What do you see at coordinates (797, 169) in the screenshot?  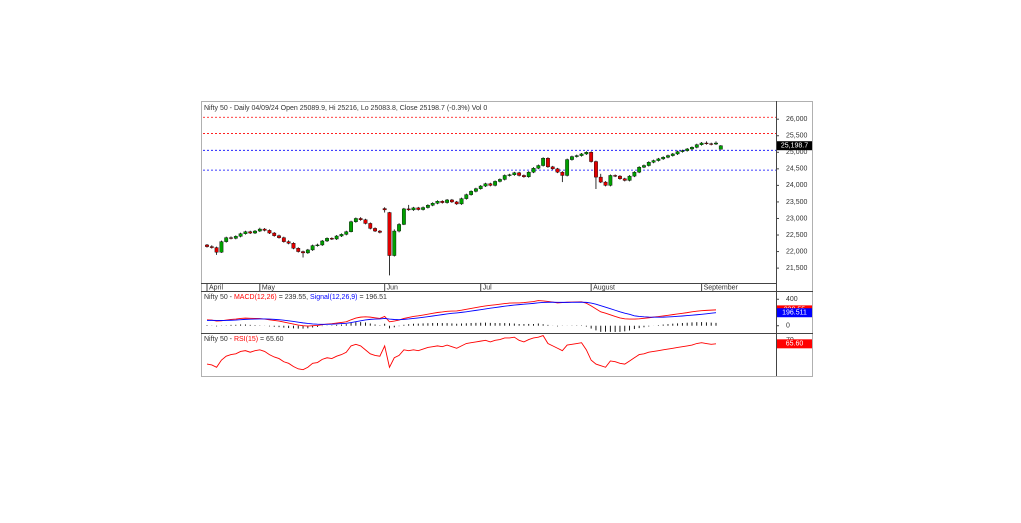 I see `y-tick-label: 24,500` at bounding box center [797, 169].